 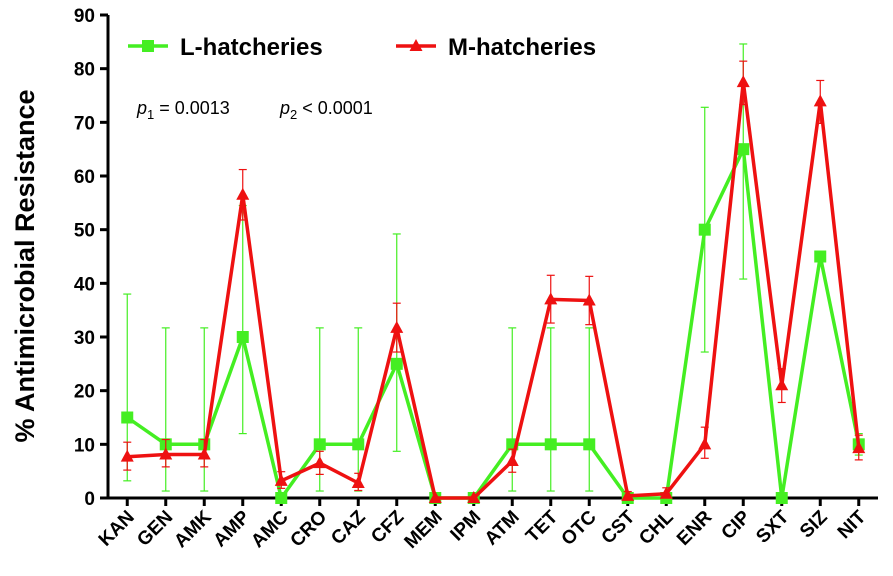 I want to click on x-tick-label: GEN, so click(x=155, y=529).